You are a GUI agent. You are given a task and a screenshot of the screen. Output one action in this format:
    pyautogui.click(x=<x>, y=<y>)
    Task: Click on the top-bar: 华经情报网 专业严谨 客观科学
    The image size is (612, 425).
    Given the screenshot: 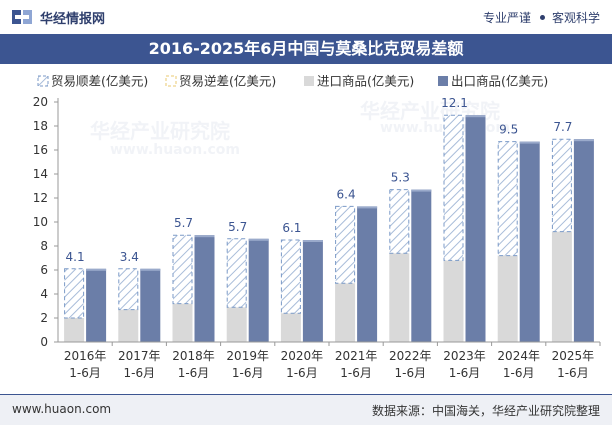 What is the action you would take?
    pyautogui.click(x=306, y=17)
    